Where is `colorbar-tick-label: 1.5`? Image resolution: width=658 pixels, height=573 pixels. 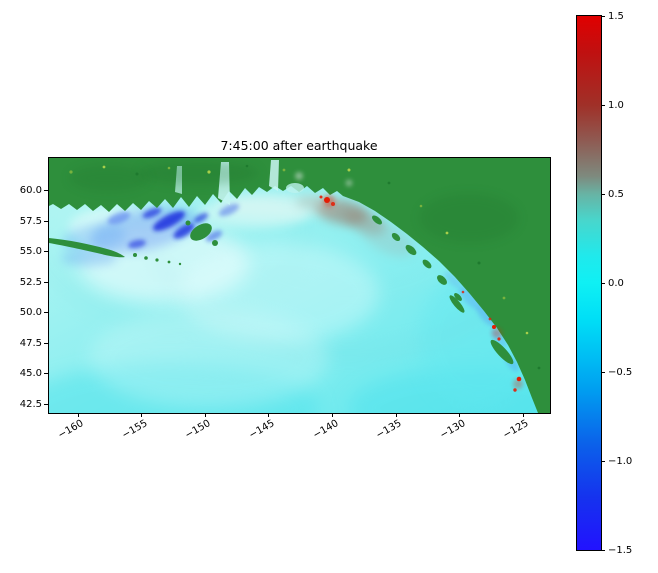 colorbar-tick-label: 1.5 is located at coordinates (616, 16).